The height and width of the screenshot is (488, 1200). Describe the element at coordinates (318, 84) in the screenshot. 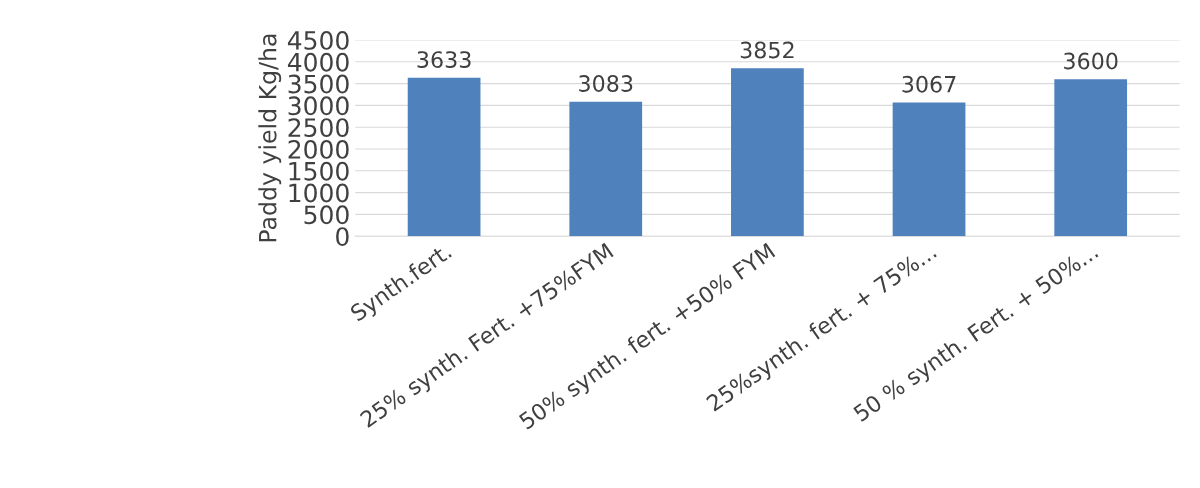

I see `y-tick-label: 3500` at that location.